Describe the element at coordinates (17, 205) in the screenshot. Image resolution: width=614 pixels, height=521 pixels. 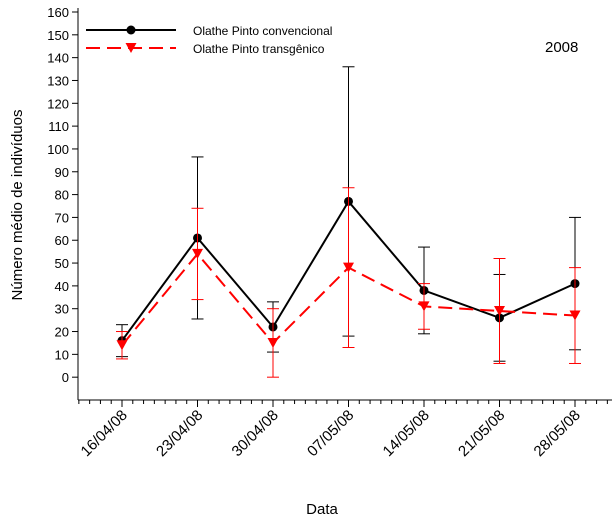
I see `y-axis-title: Número médio de indivíduos` at that location.